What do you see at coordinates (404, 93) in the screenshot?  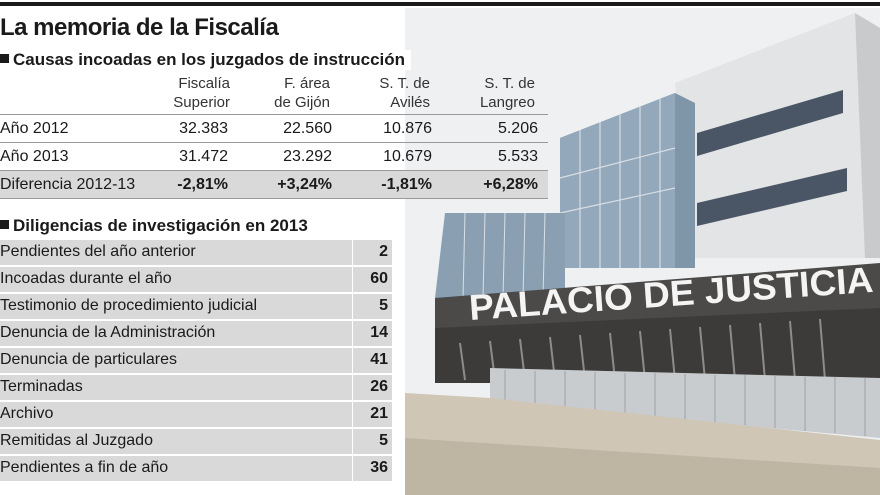 I see `column-header: S. T. de Avilés` at bounding box center [404, 93].